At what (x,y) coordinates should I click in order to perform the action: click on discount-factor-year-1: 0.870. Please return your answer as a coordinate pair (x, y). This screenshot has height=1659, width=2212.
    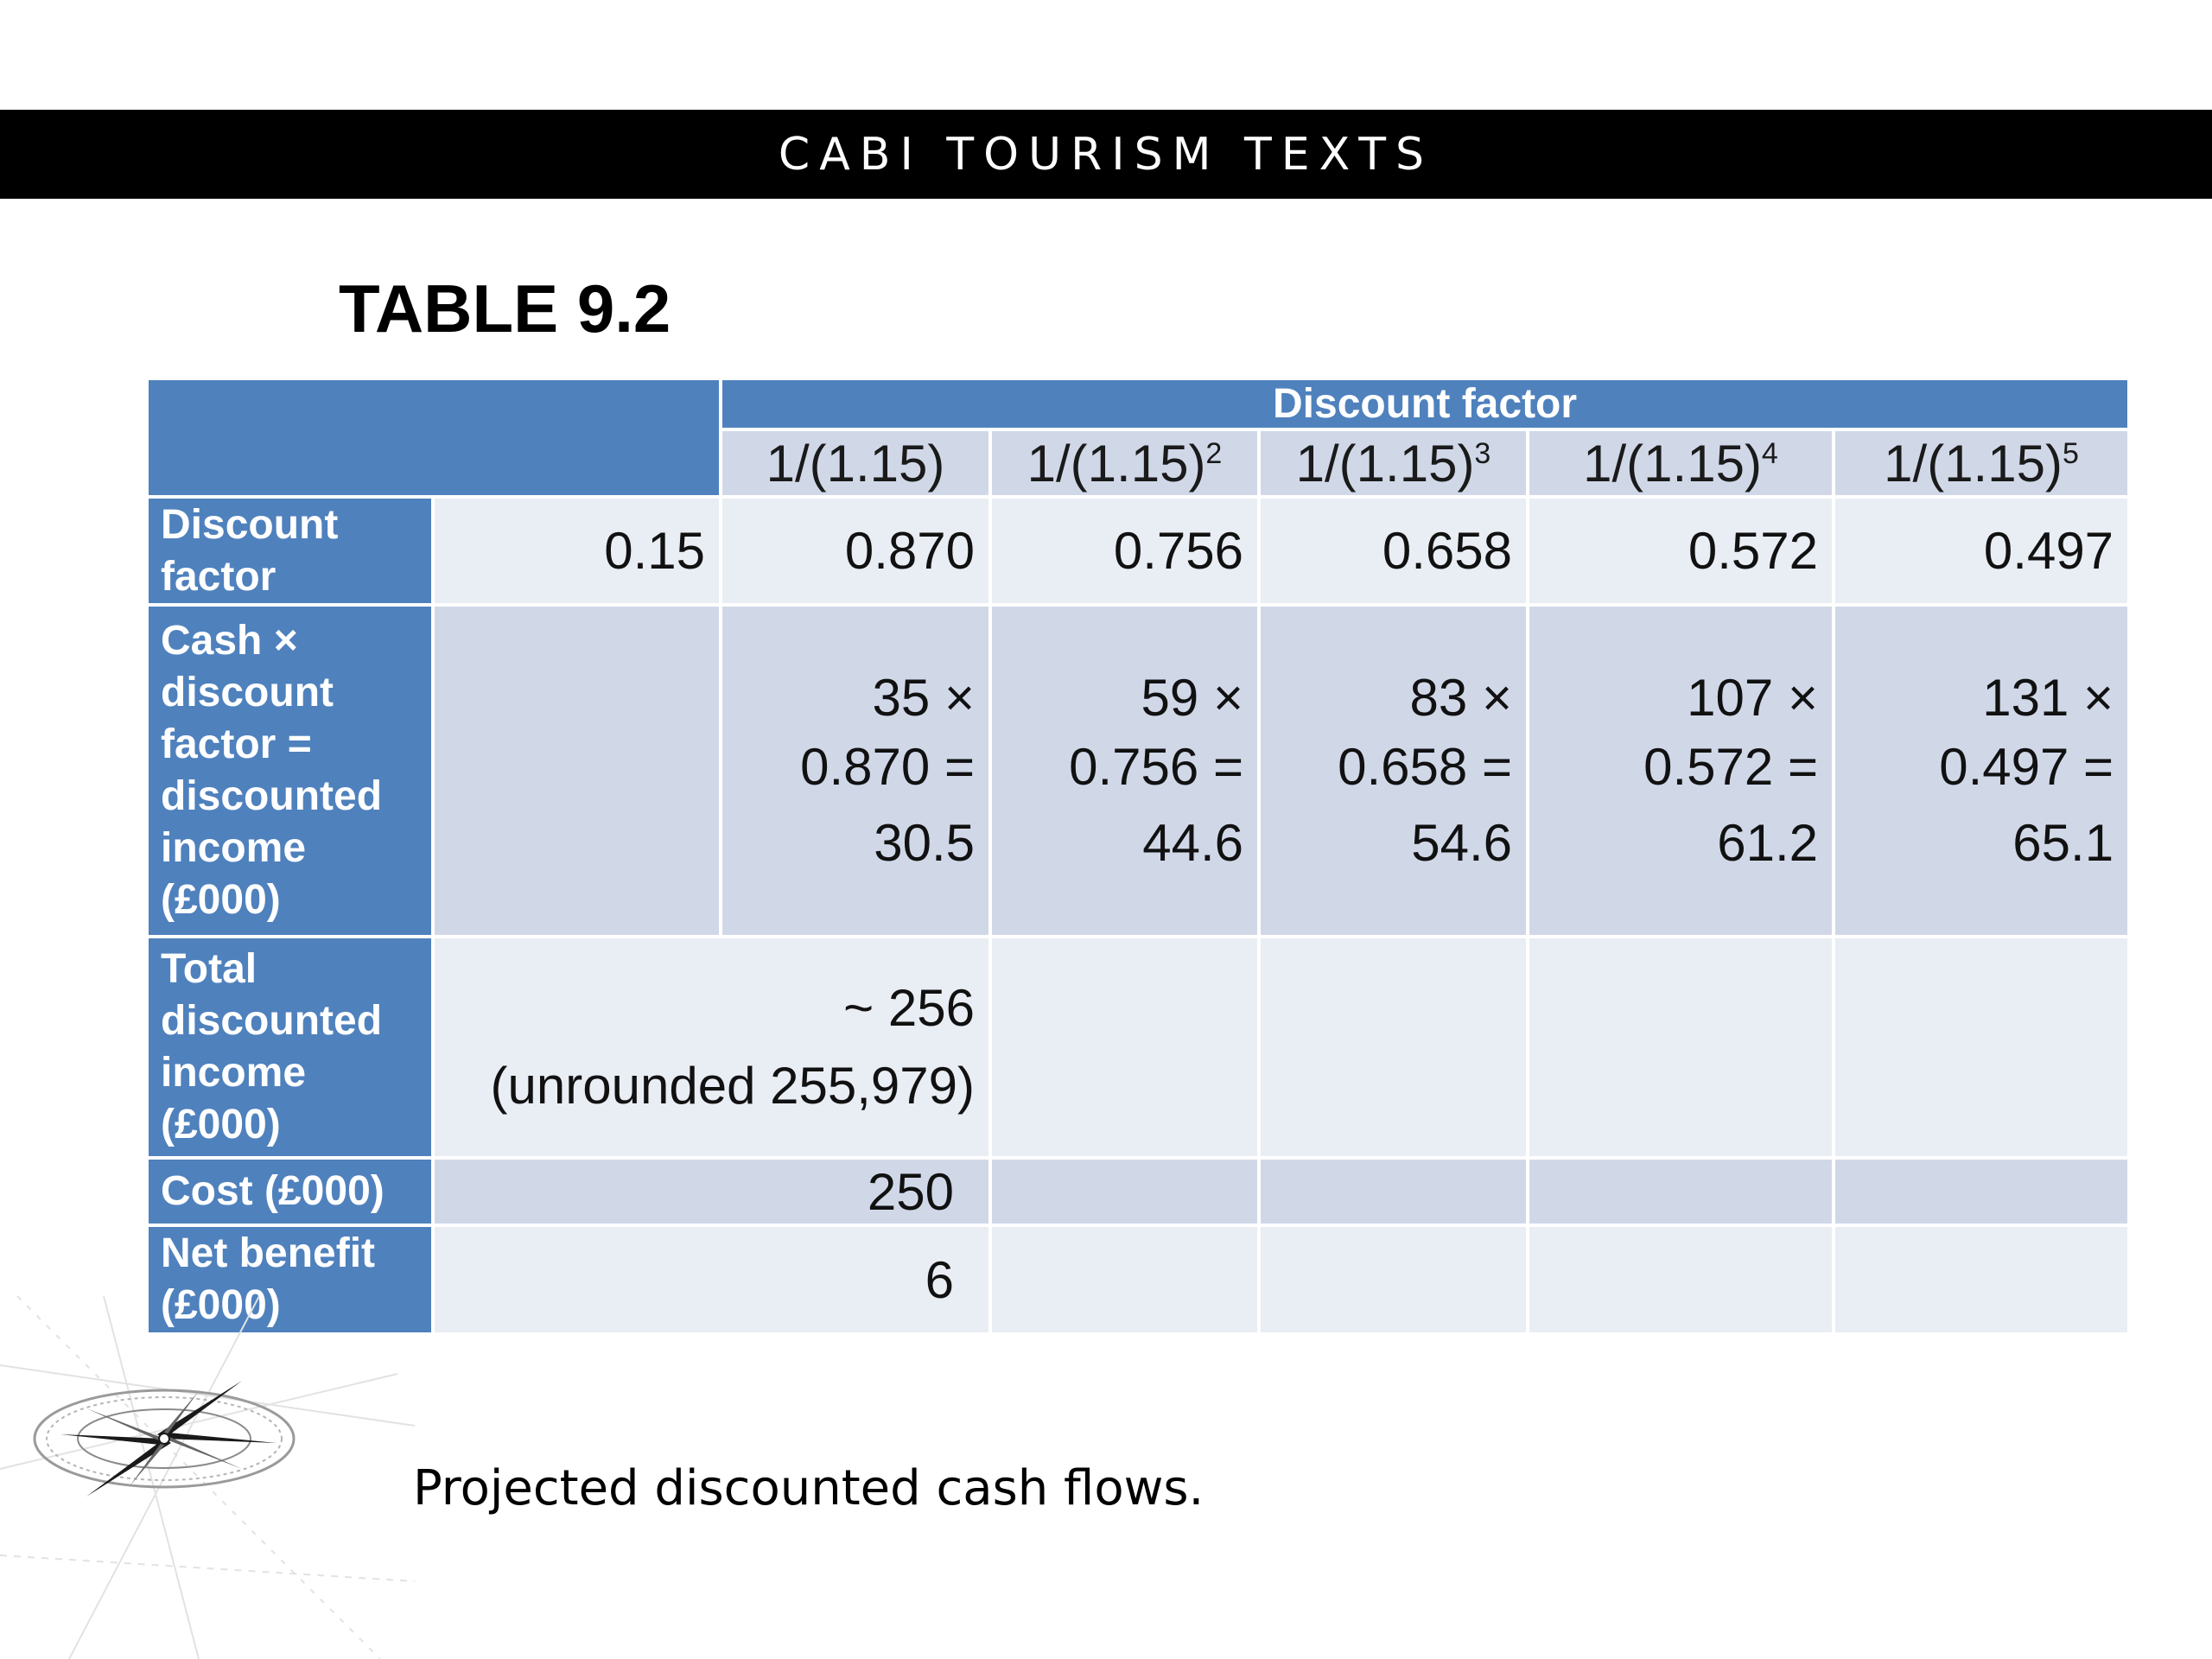
    Looking at the image, I should click on (855, 551).